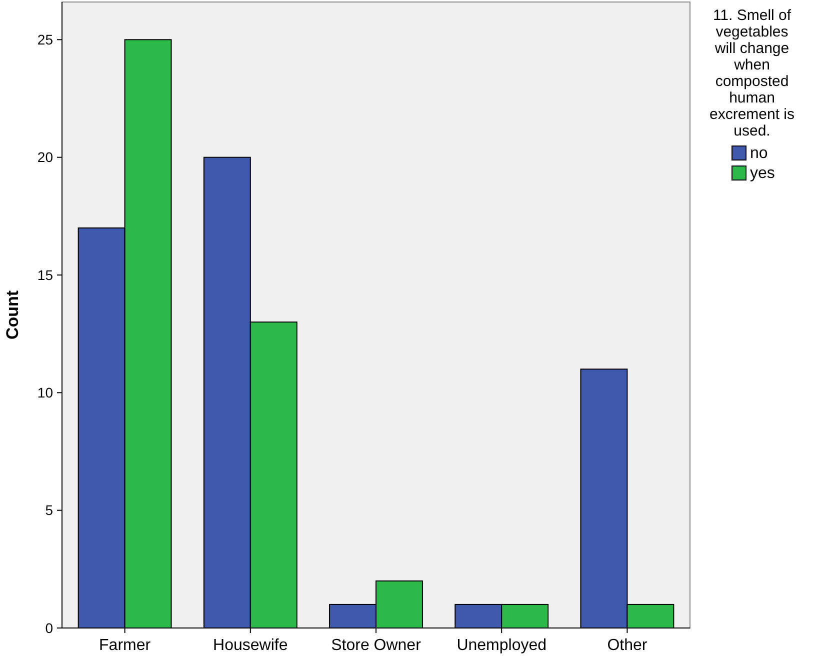 Image resolution: width=818 pixels, height=665 pixels. I want to click on x-tick-label: Farmer, so click(125, 645).